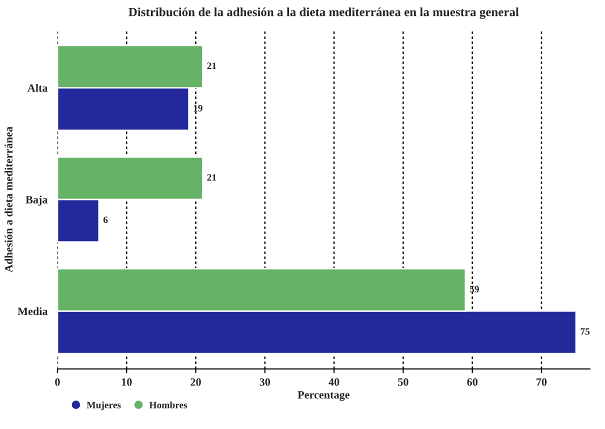 The height and width of the screenshot is (429, 605). Describe the element at coordinates (8, 199) in the screenshot. I see `y-axis-title: Adhesión a dieta mediterránea` at that location.